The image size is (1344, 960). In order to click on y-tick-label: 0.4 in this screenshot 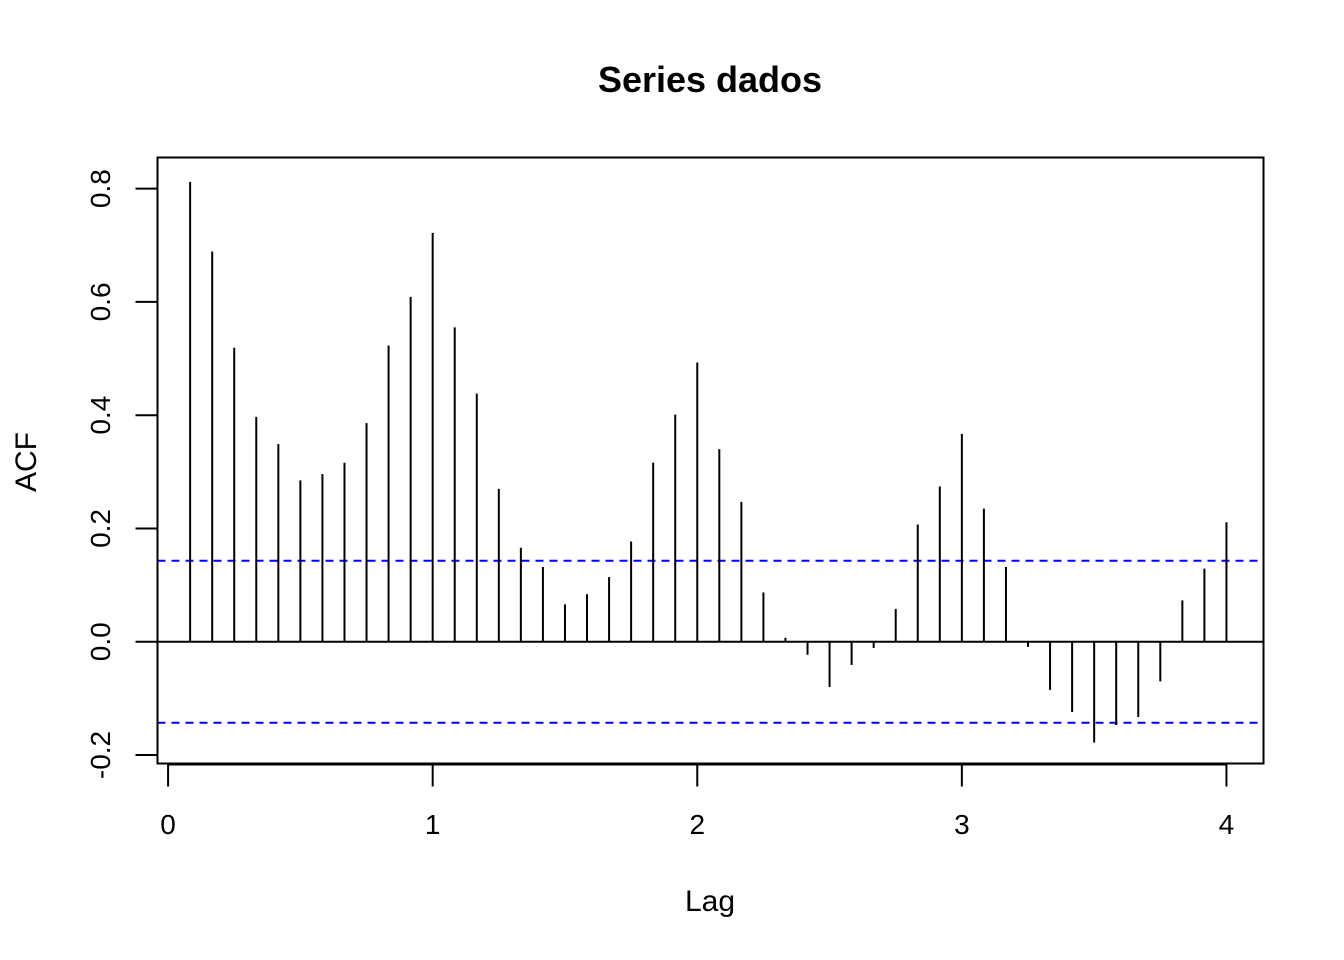, I will do `click(100, 415)`.